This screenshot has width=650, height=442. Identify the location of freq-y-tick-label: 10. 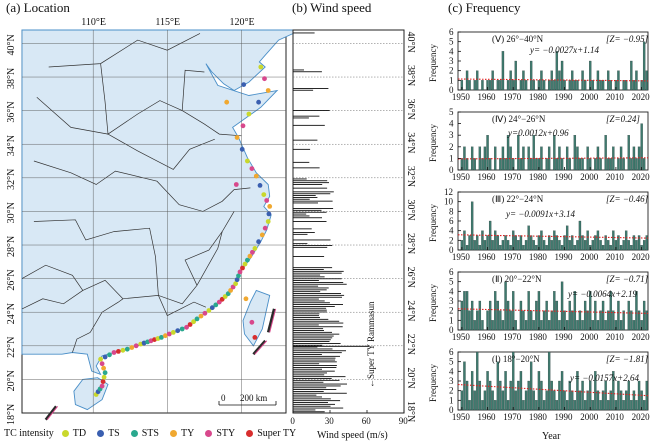
(449, 202).